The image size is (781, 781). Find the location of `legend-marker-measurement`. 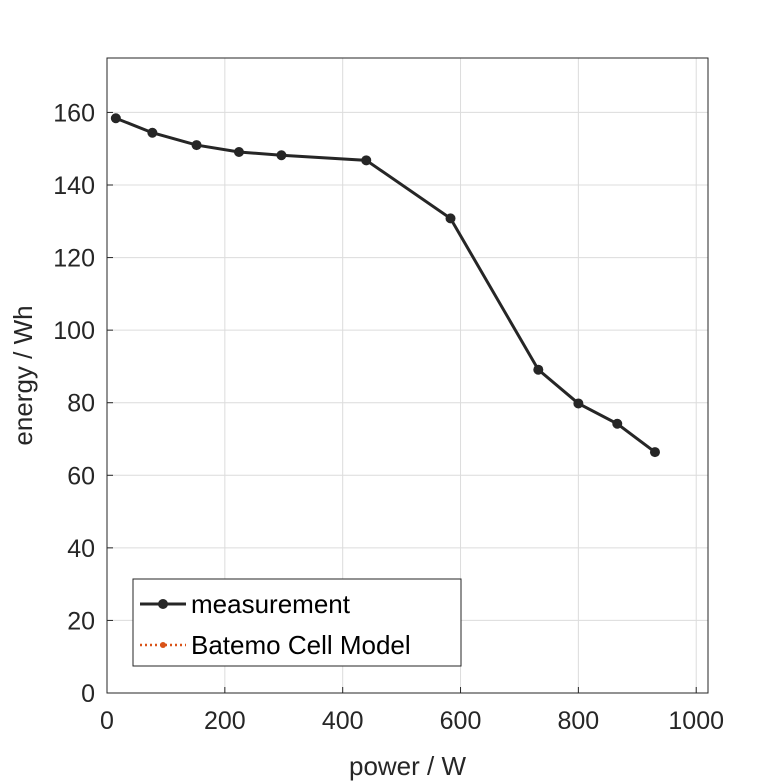

legend-marker-measurement is located at coordinates (163, 604).